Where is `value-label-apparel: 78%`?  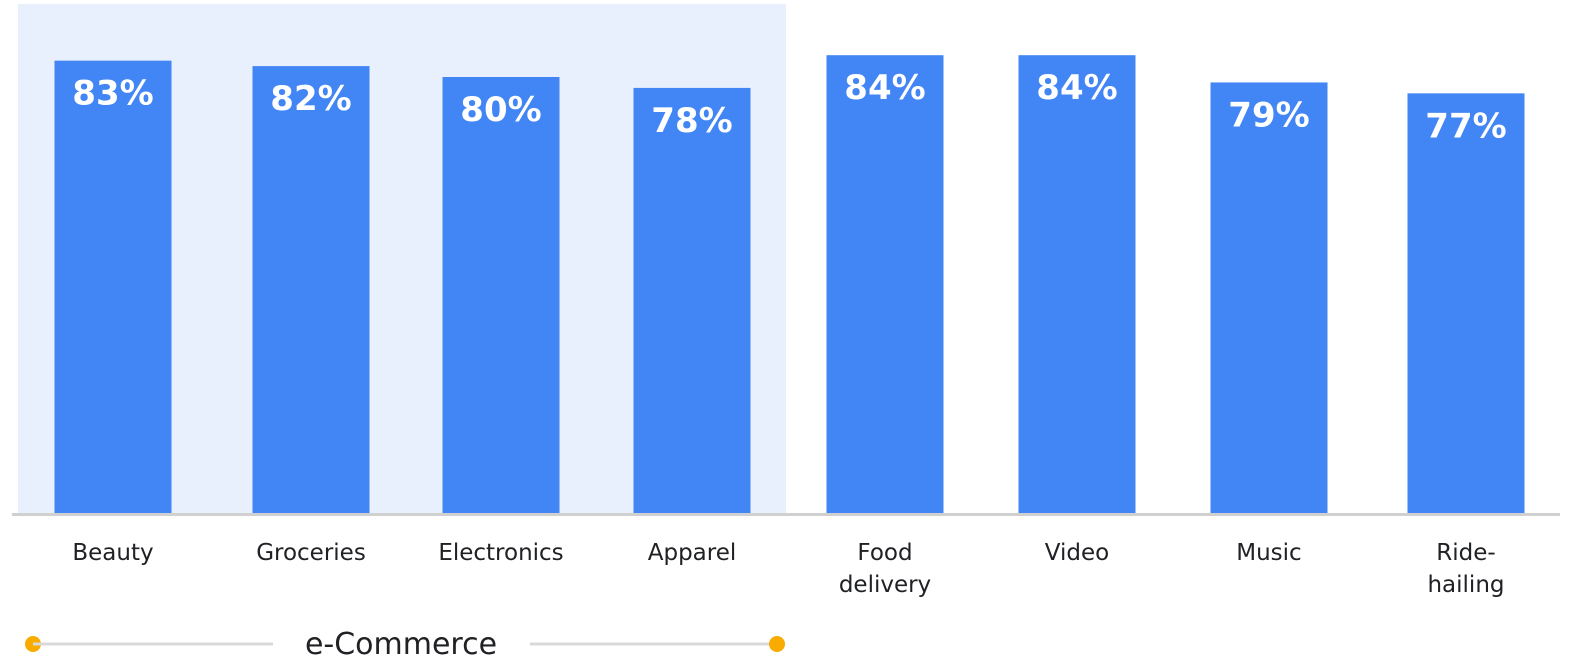
value-label-apparel: 78% is located at coordinates (691, 121).